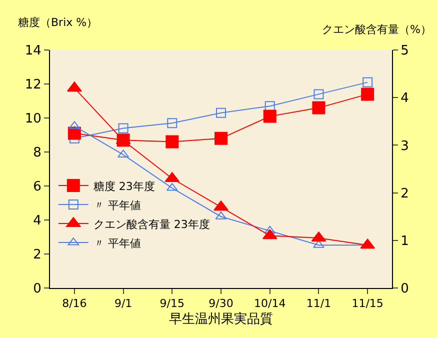 This screenshot has height=338, width=437. I want to click on legend-label: 糖度 23年度, so click(124, 186).